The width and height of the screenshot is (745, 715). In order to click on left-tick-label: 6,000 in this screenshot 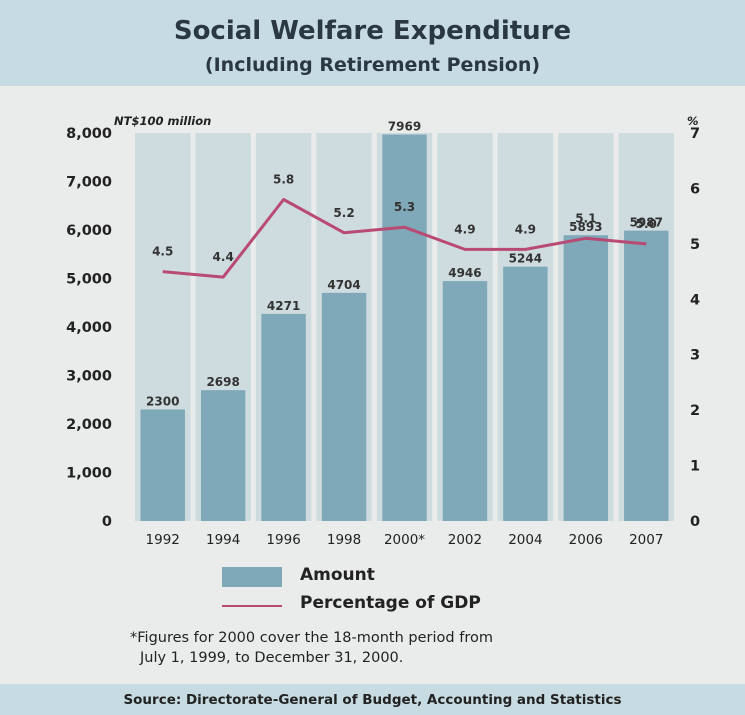, I will do `click(89, 231)`.